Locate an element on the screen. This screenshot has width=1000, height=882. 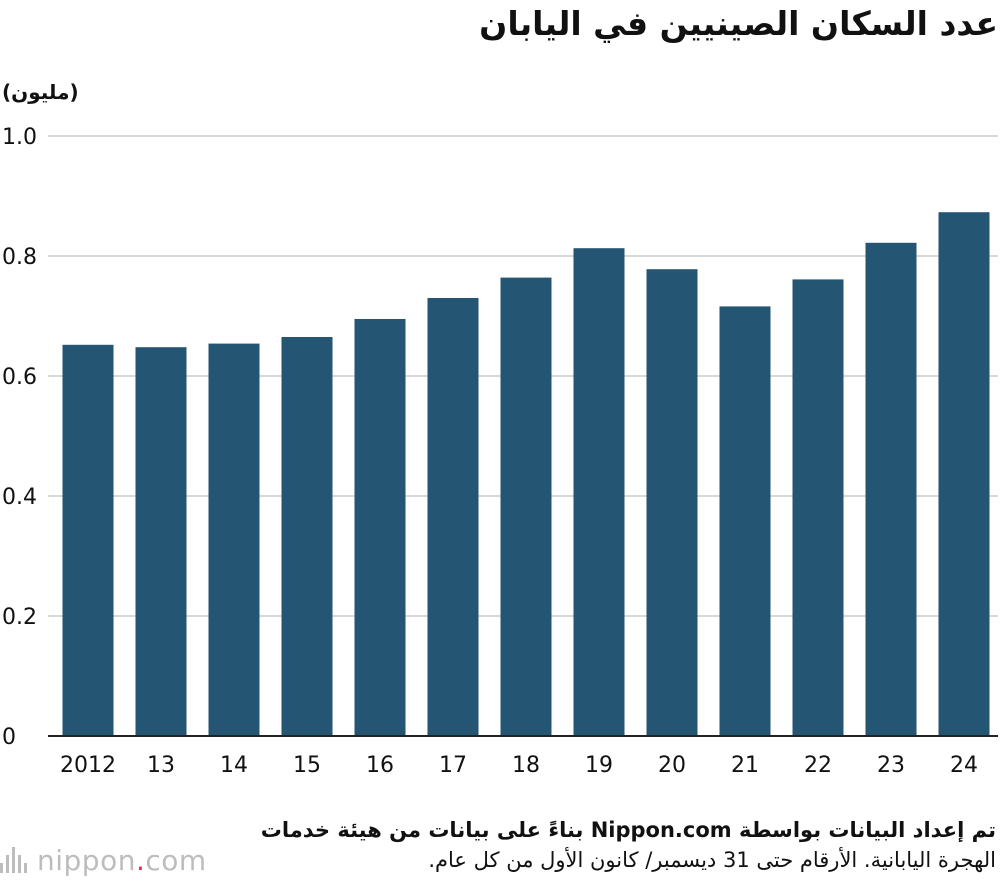
logo-text: nippon.com is located at coordinates (122, 860).